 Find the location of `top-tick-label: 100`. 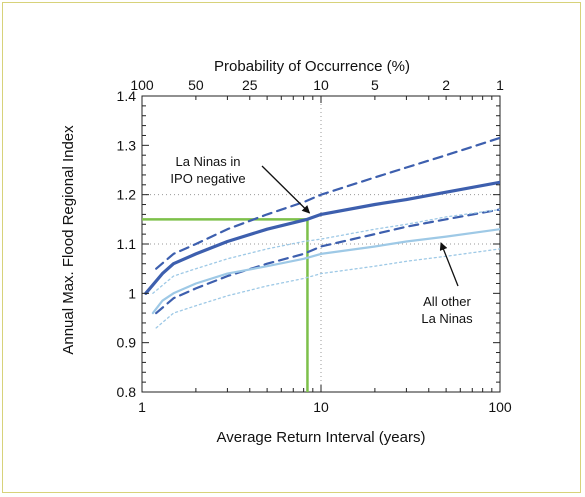

top-tick-label: 100 is located at coordinates (142, 85).